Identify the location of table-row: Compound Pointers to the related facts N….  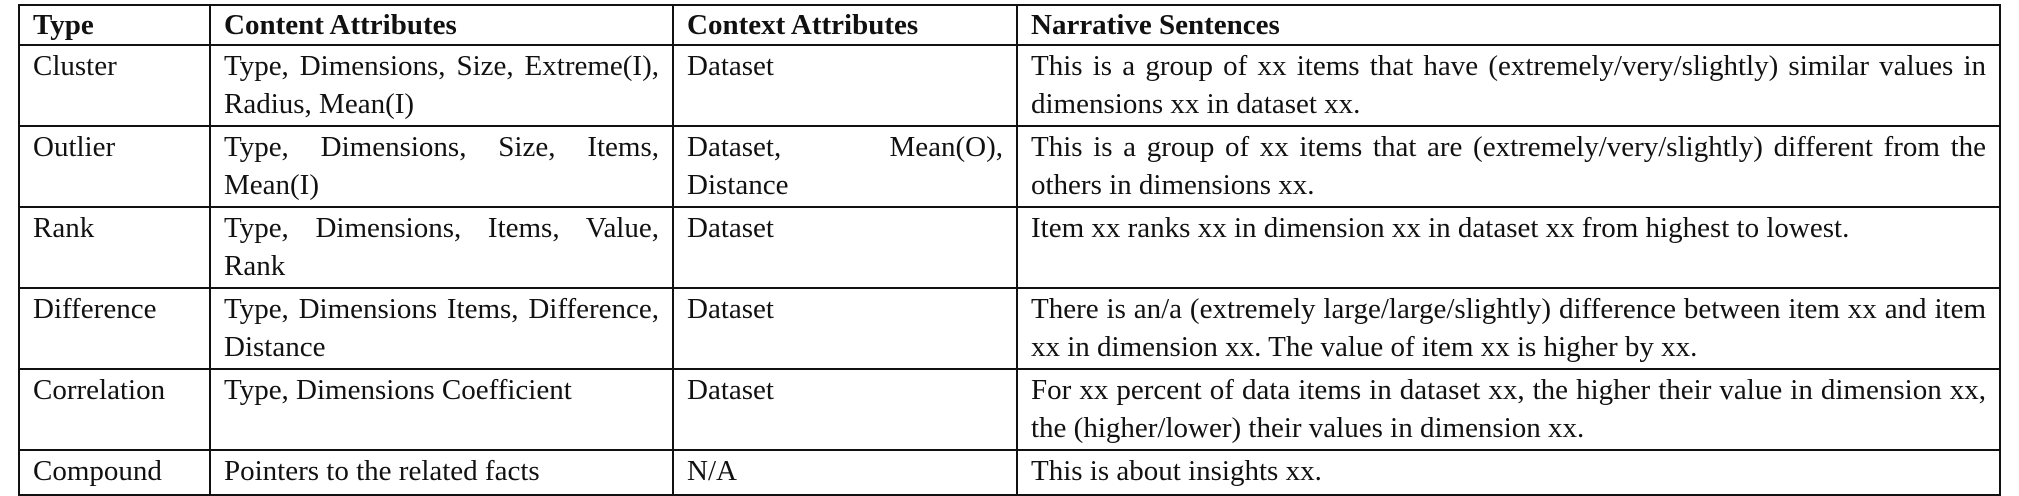
(1009, 472).